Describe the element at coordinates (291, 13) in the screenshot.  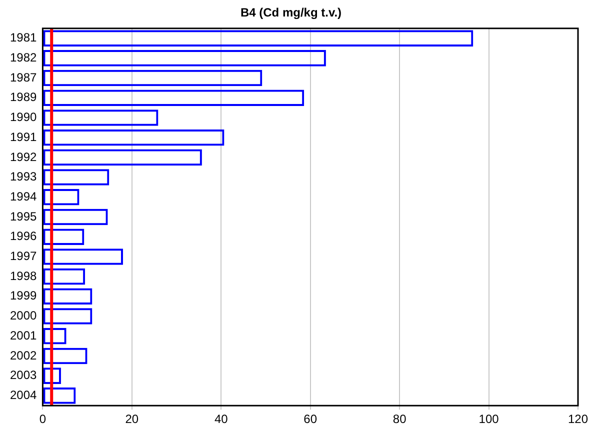
I see `chart-title: B4 (Cd mg/kg t.v.)` at that location.